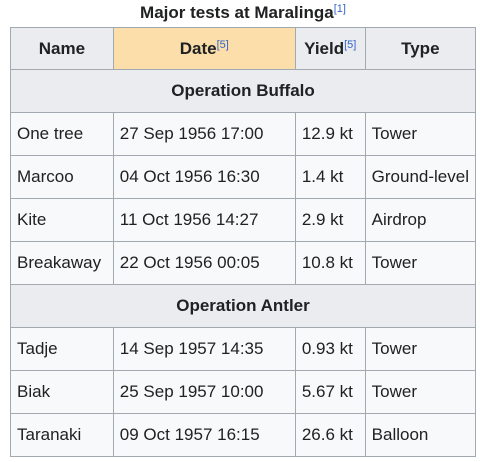  Describe the element at coordinates (420, 177) in the screenshot. I see `cell-type: Ground-level` at that location.